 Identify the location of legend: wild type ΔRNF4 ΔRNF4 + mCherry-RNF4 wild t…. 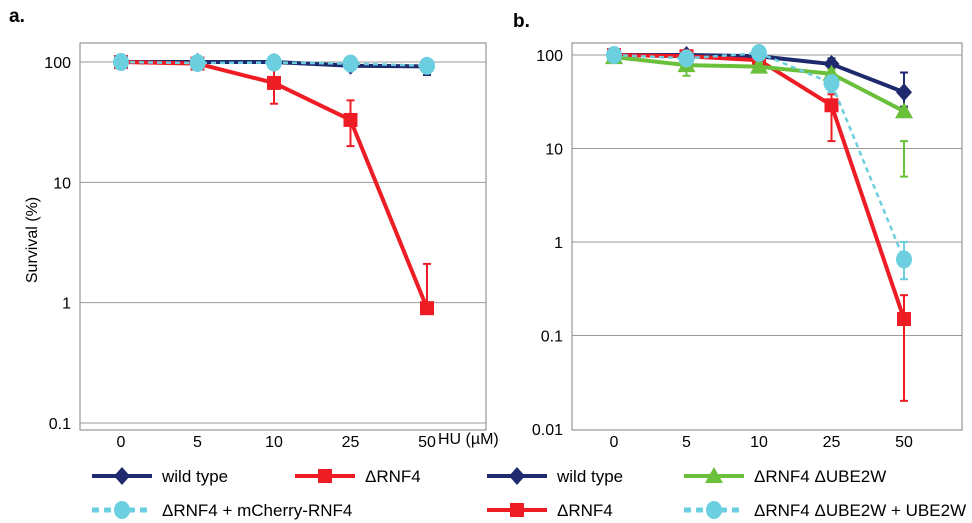
(529, 493).